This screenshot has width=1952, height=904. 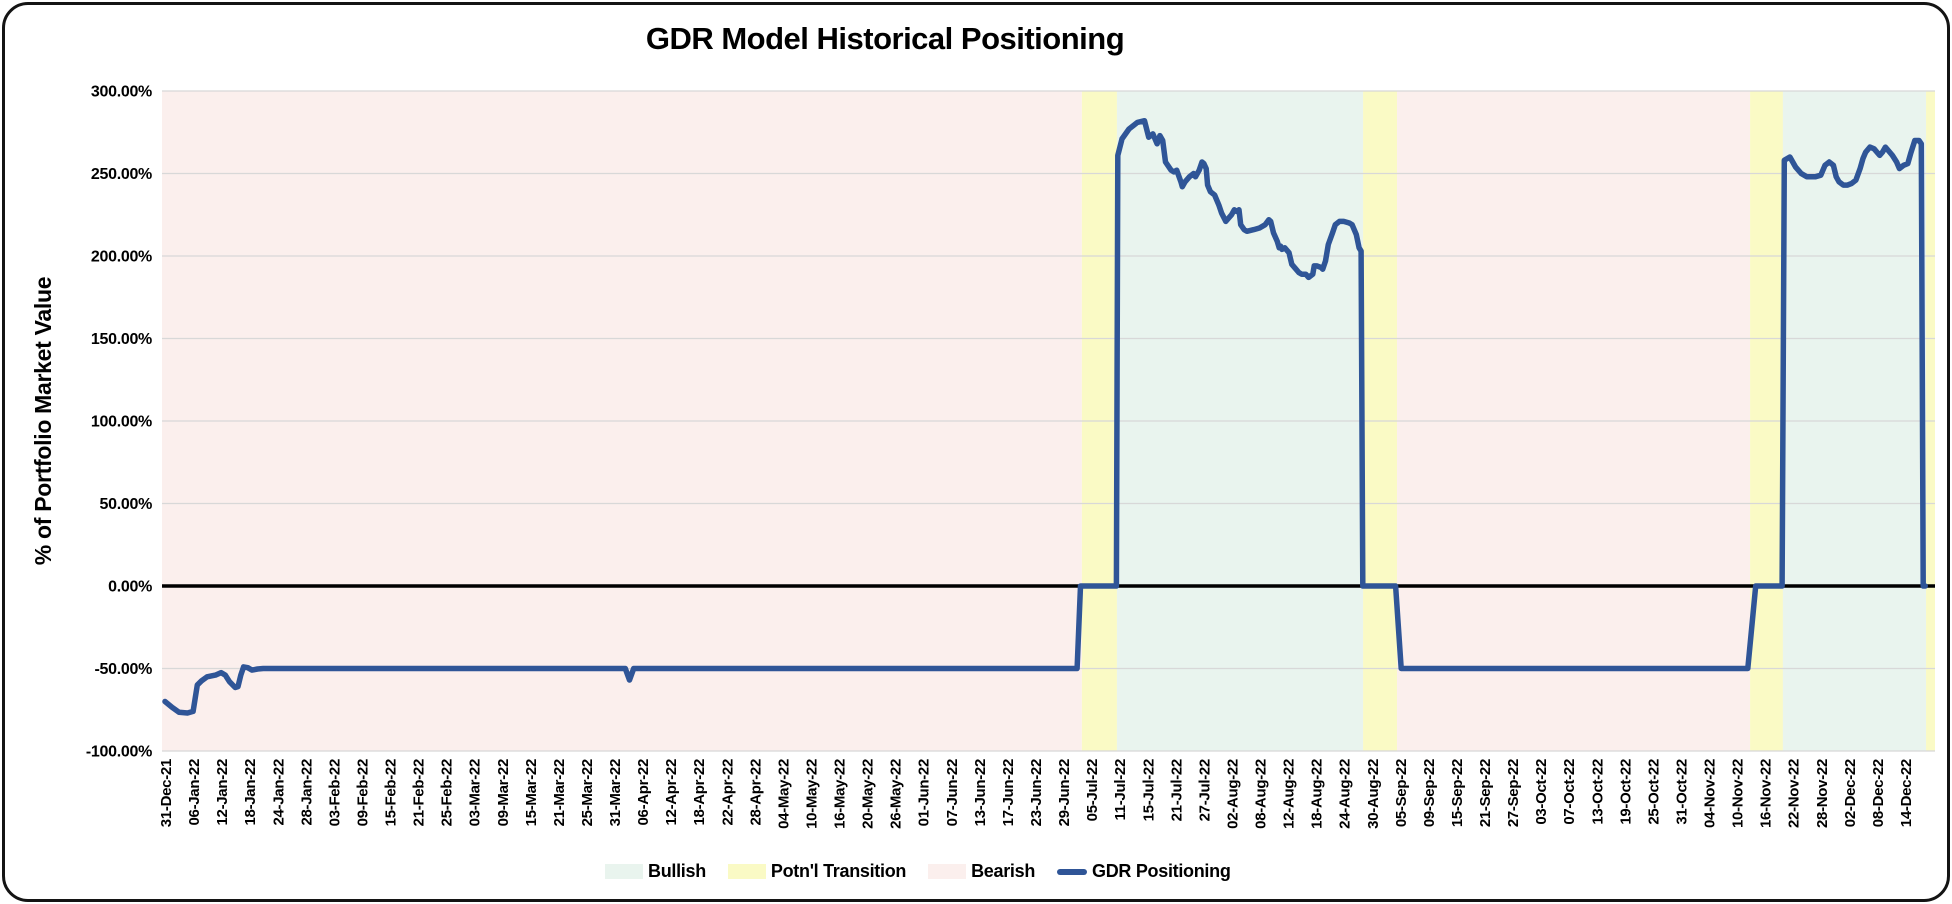 I want to click on x-tick-label: 28-Apr-22, so click(x=755, y=792).